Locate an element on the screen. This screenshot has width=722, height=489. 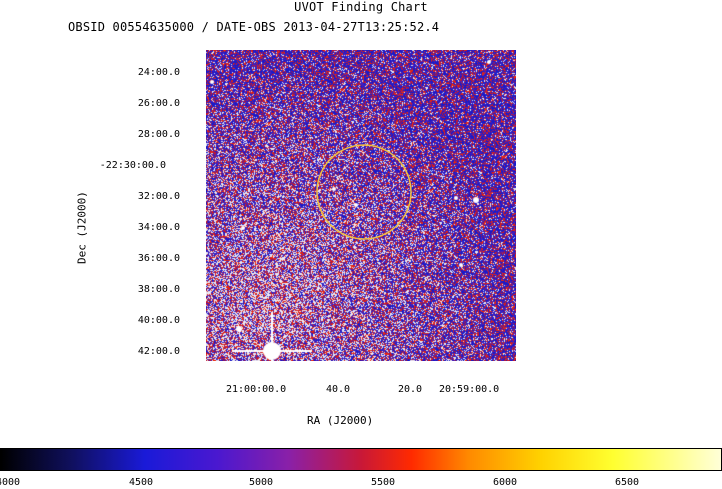
ra-tick: 40.0 is located at coordinates (338, 389).